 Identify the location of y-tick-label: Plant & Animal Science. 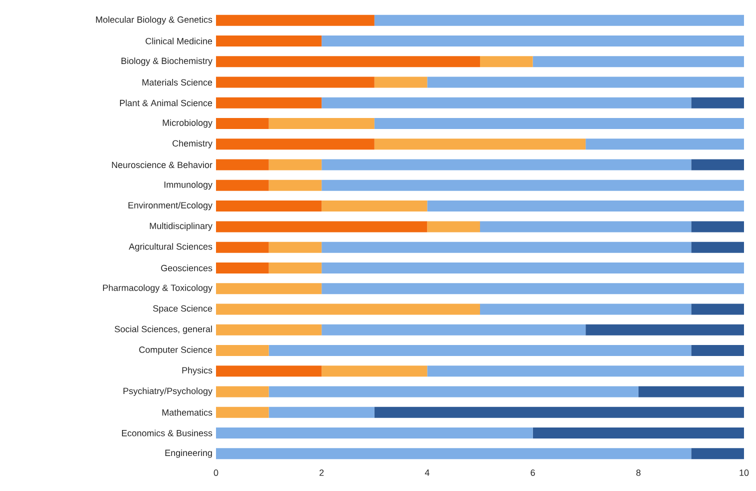
(166, 103).